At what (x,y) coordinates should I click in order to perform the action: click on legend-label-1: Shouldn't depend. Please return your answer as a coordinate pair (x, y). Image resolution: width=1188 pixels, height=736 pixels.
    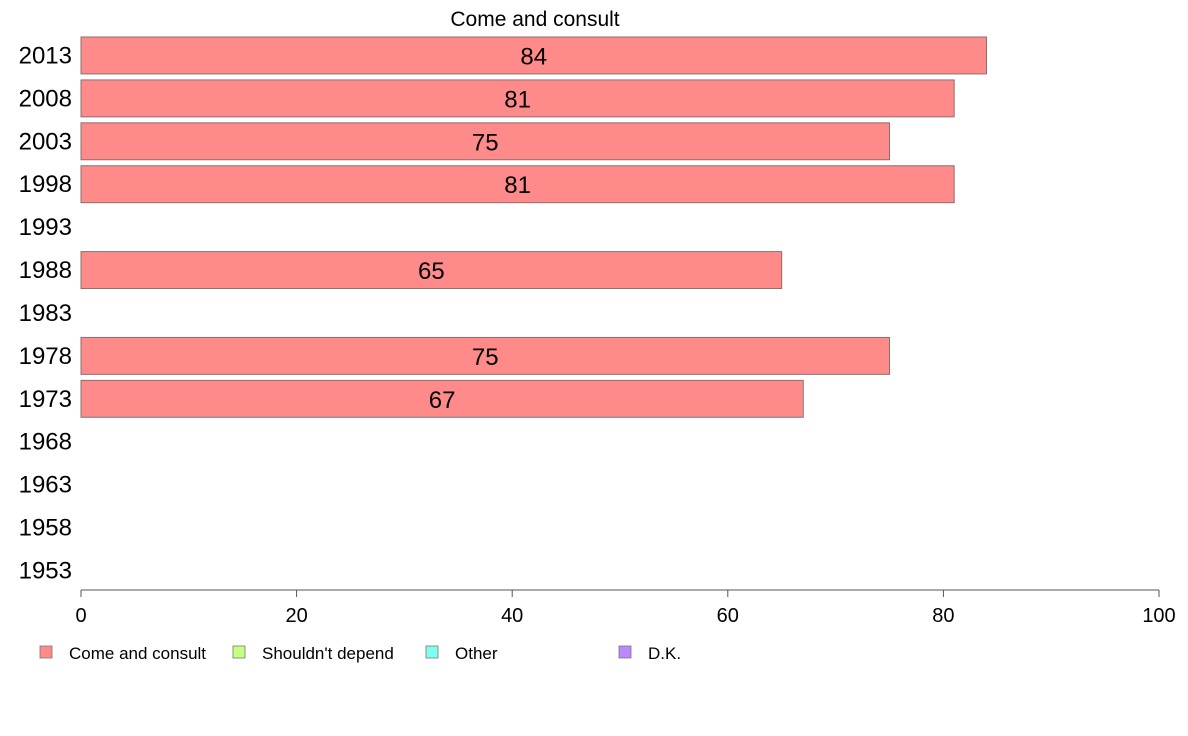
    Looking at the image, I should click on (328, 653).